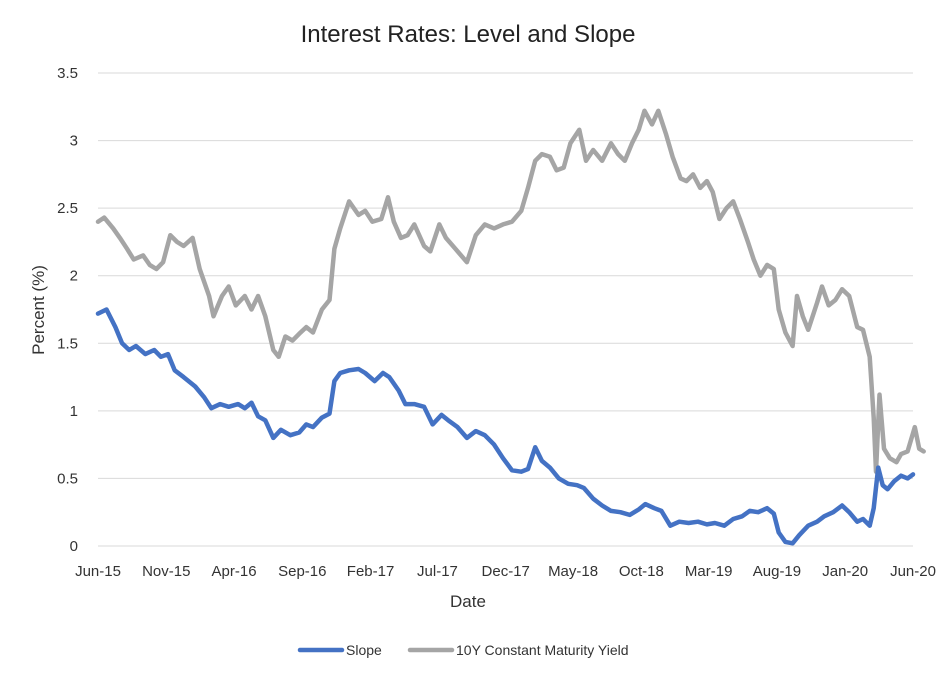 Image resolution: width=936 pixels, height=680 pixels. What do you see at coordinates (74, 411) in the screenshot?
I see `y-tick-label: 1` at bounding box center [74, 411].